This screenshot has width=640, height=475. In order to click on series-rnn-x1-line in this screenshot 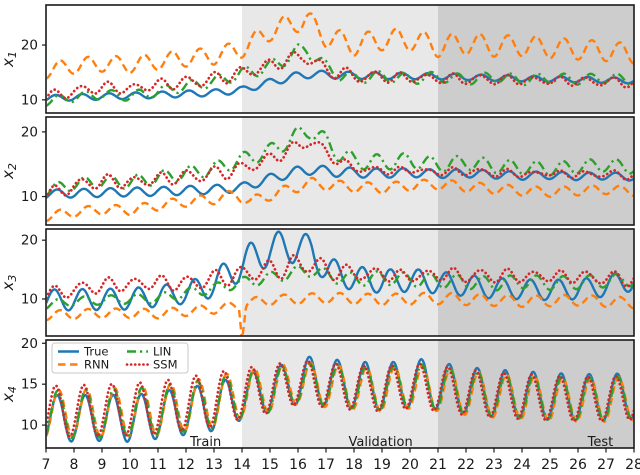, I will do `click(340, 46)`.